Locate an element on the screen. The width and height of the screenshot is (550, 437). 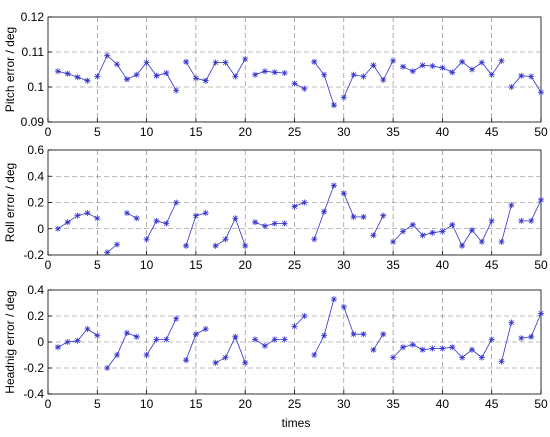
y-tick-label: -0.2 is located at coordinates (33, 255).